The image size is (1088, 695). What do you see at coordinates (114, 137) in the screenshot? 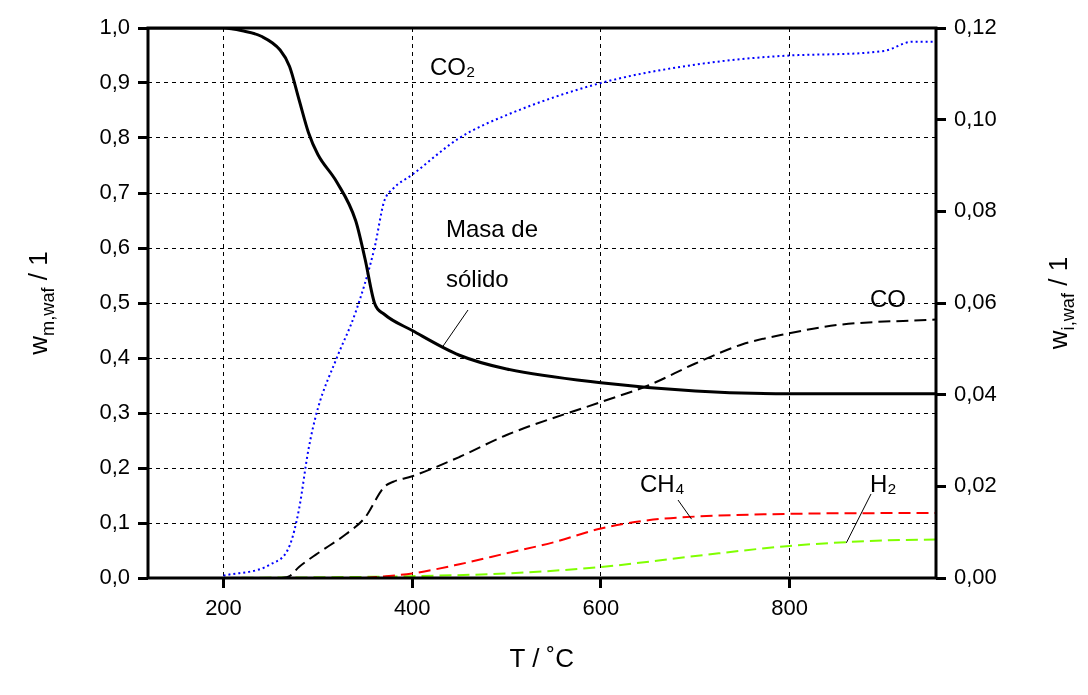
I see `y-tick-label: 0,8` at bounding box center [114, 137].